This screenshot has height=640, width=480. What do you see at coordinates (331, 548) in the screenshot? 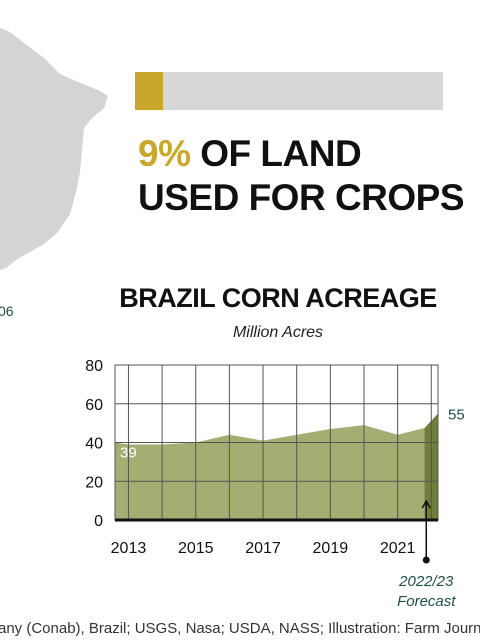
I see `x-tick-label: 2019` at bounding box center [331, 548].